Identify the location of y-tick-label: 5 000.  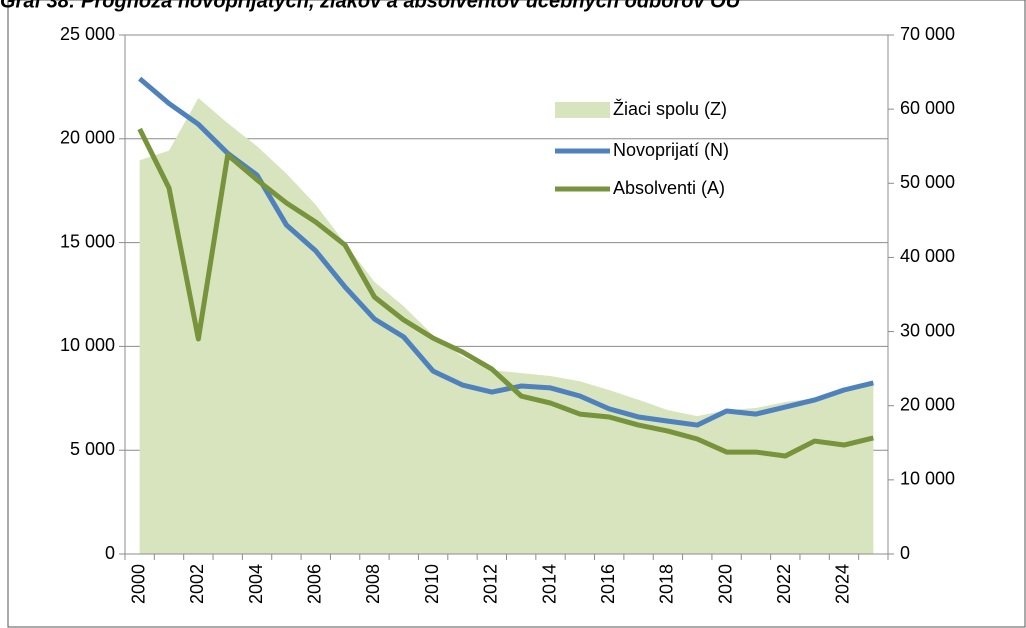
(92, 449).